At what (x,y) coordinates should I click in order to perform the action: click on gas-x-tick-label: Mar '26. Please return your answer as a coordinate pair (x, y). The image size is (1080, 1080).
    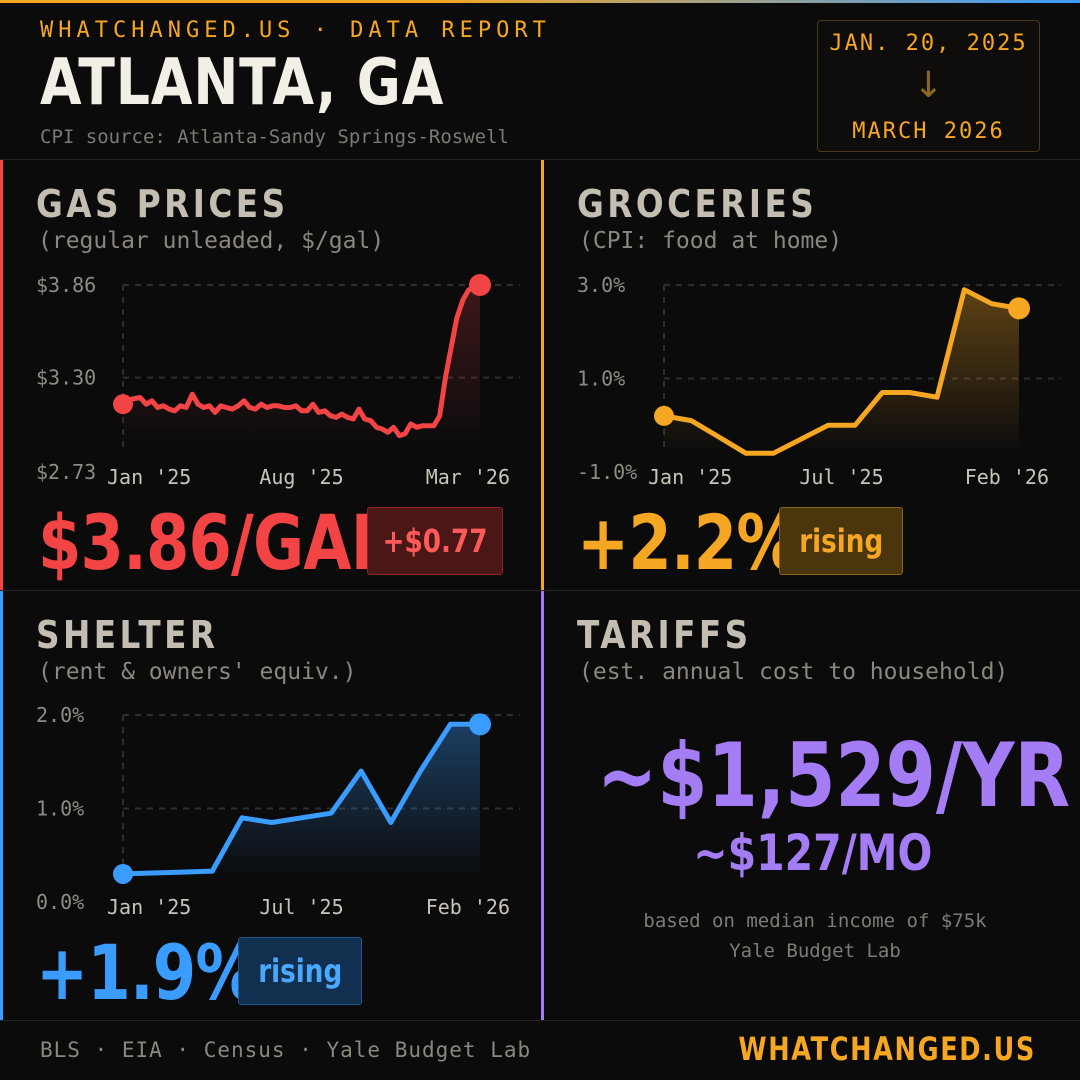
    Looking at the image, I should click on (468, 477).